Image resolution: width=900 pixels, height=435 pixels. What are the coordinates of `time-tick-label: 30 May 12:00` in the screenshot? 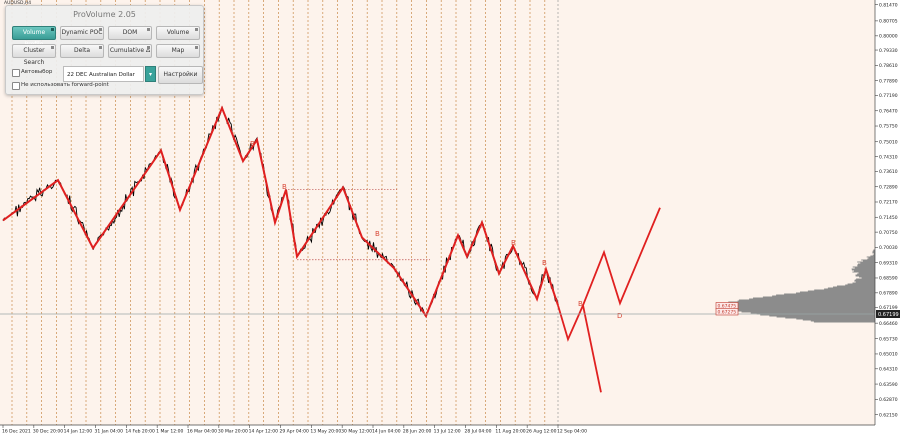 It's located at (356, 432).